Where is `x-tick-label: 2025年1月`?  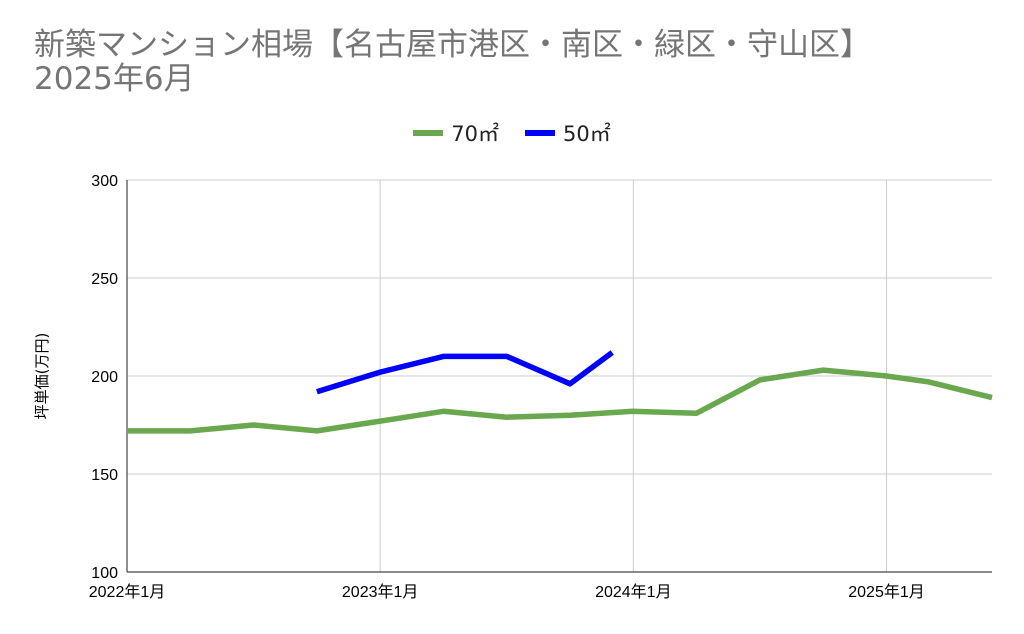
x-tick-label: 2025年1月 is located at coordinates (886, 592).